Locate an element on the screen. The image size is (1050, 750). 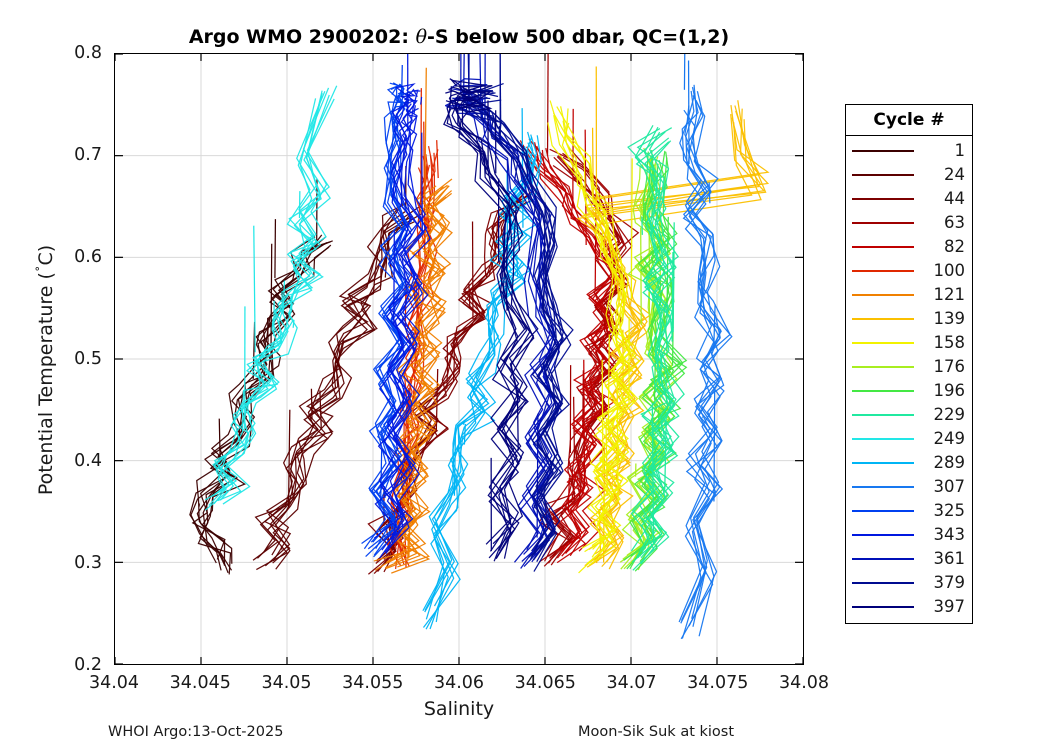
x-tick-label: 34.075 is located at coordinates (718, 683).